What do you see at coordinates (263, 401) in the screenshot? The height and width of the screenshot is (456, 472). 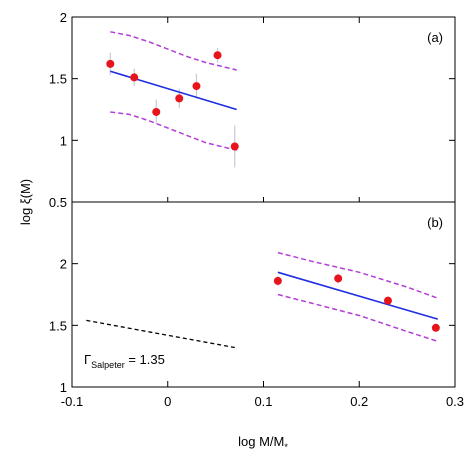 I see `x-tick-label: 0.1` at bounding box center [263, 401].